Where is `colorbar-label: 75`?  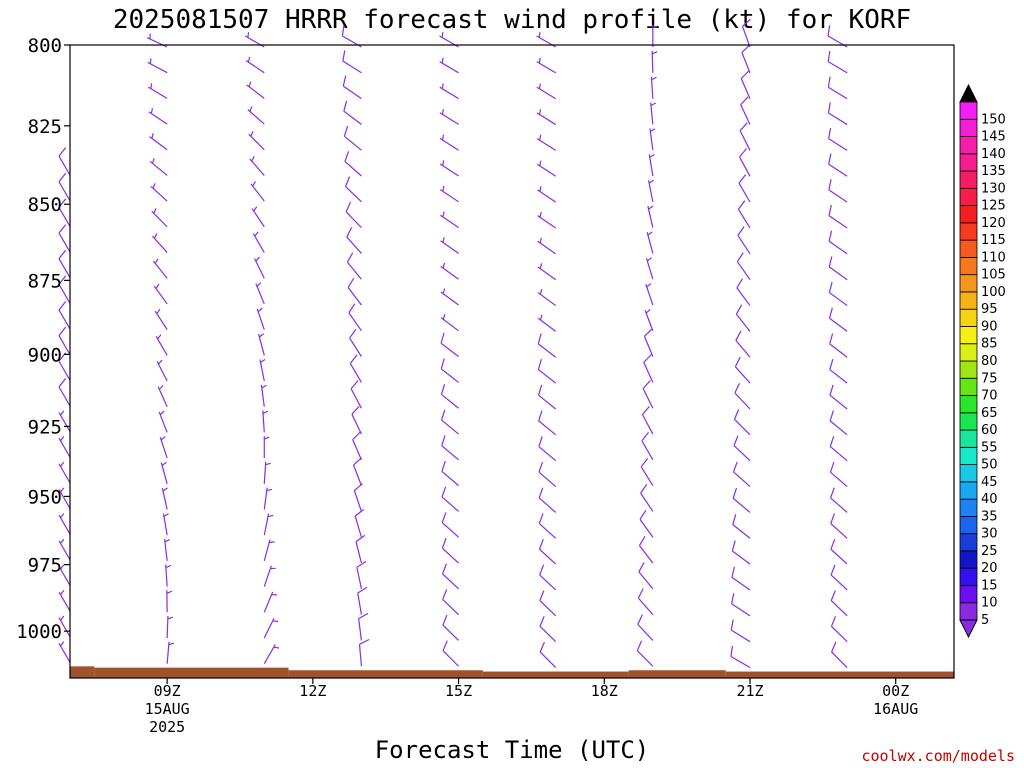 colorbar-label: 75 is located at coordinates (989, 378).